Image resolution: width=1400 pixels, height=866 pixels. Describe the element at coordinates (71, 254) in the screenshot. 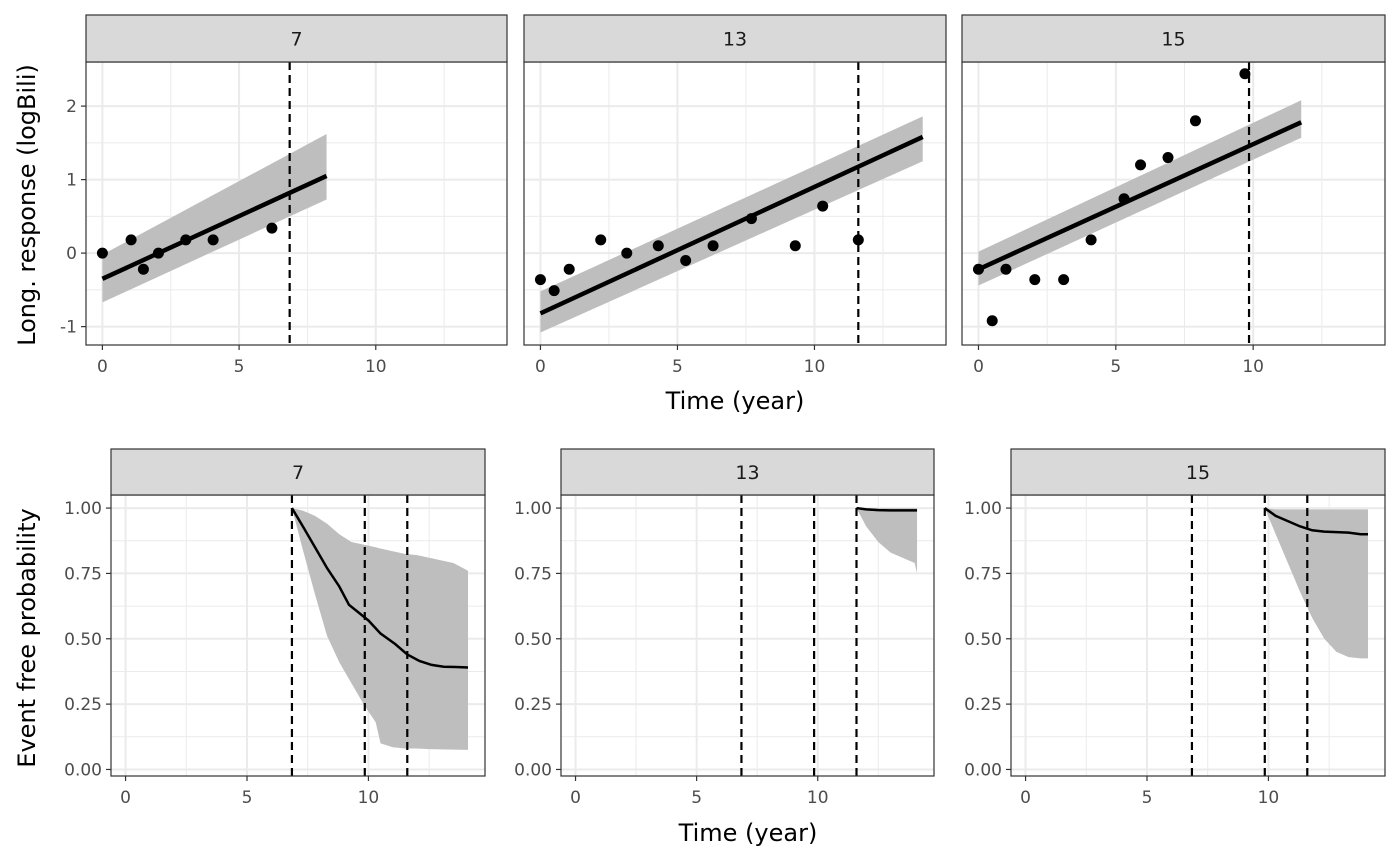

I see `y-tick-label: 0` at that location.